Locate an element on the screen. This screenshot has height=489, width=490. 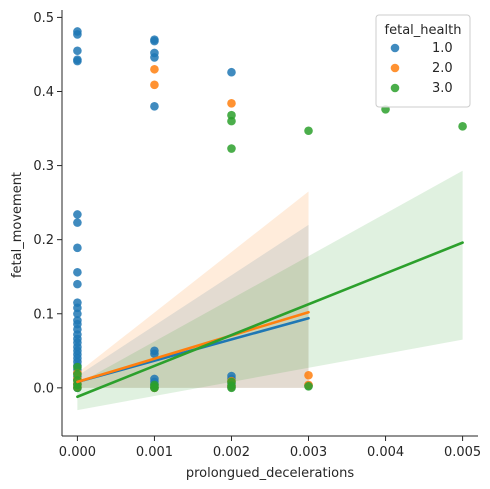
y-ticks: 0.0 0.1 0.2 0.3 0.4 0.5 is located at coordinates (47, 203).